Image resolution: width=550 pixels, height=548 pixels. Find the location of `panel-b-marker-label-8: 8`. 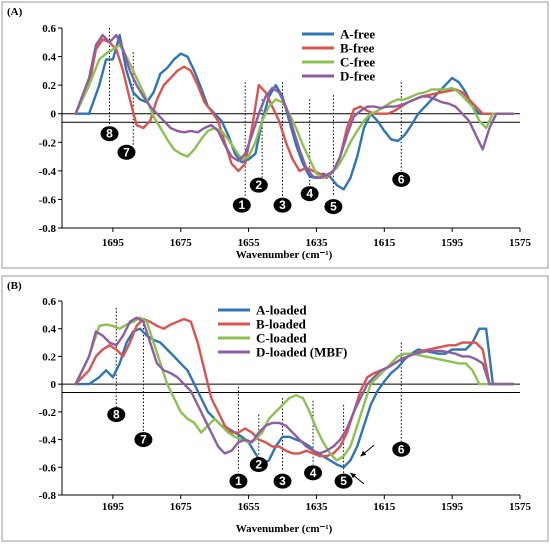

panel-b-marker-label-8: 8 is located at coordinates (116, 415).